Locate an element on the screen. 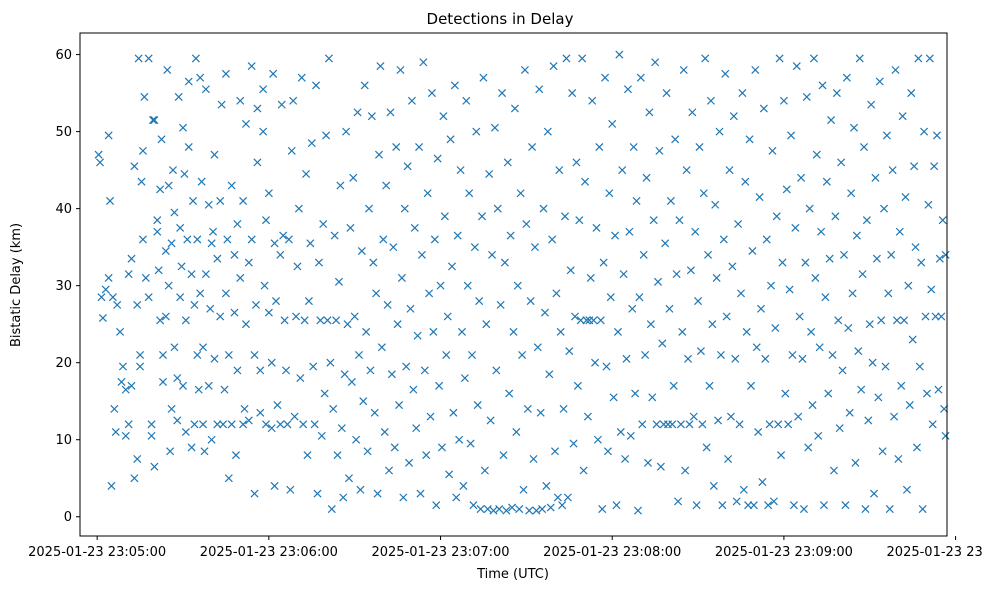 Image resolution: width=984 pixels, height=590 pixels. y-tick-label: 10 is located at coordinates (63, 440).